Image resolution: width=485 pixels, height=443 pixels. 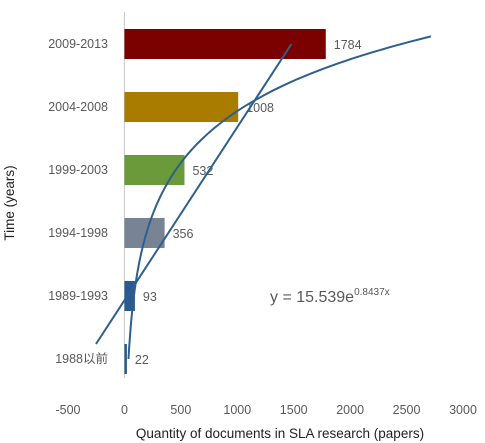 I want to click on x-tick-label--500: -500, so click(x=67, y=410).